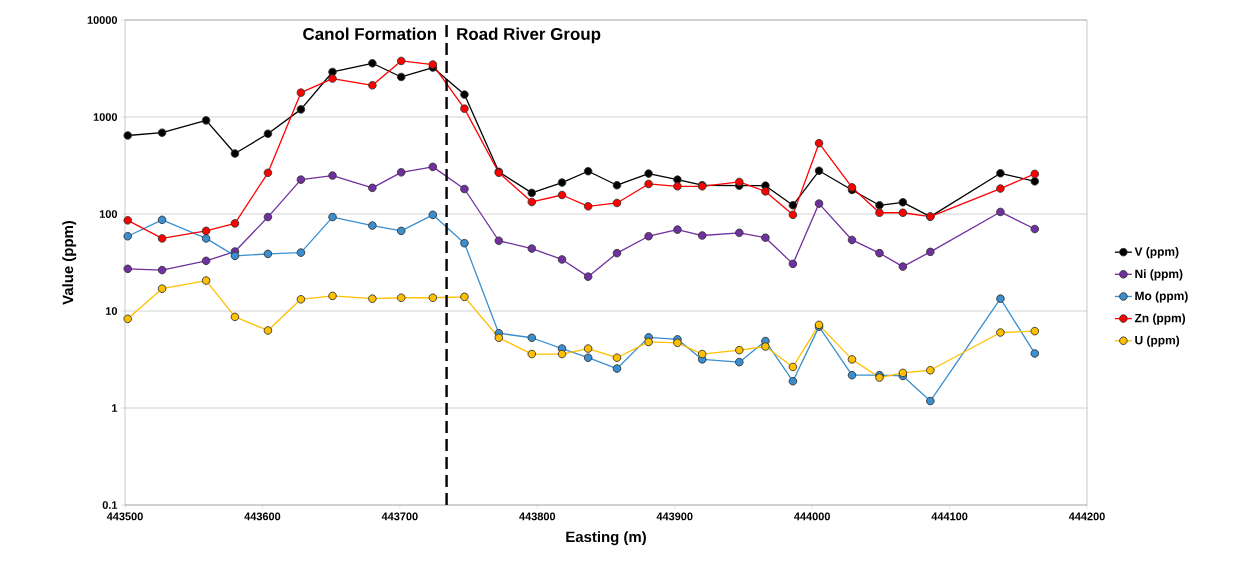 Image resolution: width=1252 pixels, height=574 pixels. What do you see at coordinates (537, 516) in the screenshot?
I see `x-tick-label: 443800` at bounding box center [537, 516].